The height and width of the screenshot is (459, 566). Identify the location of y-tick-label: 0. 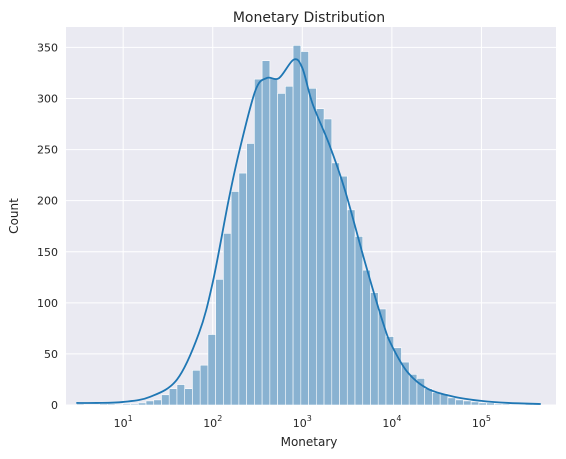
(54, 405).